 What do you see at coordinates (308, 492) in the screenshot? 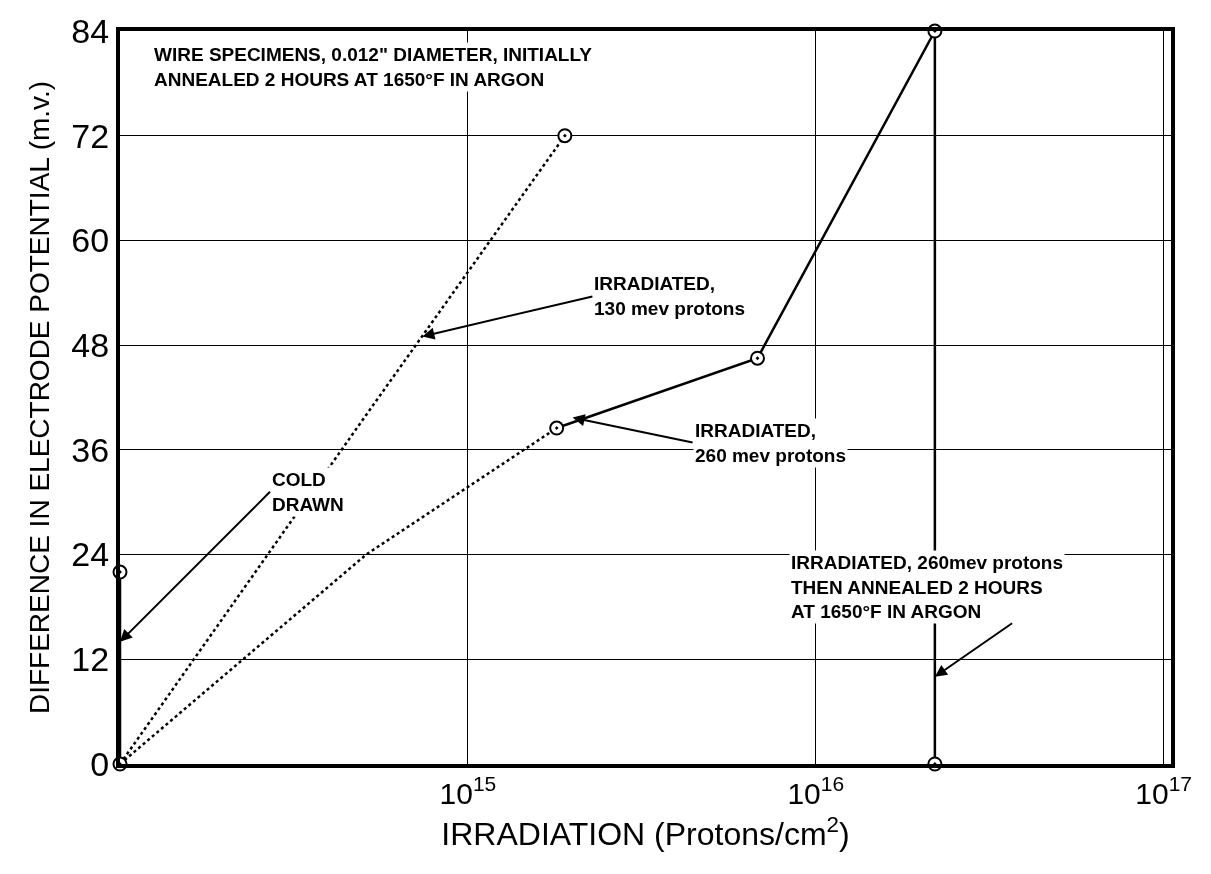
I see `annotation: COLD DRAWN` at bounding box center [308, 492].